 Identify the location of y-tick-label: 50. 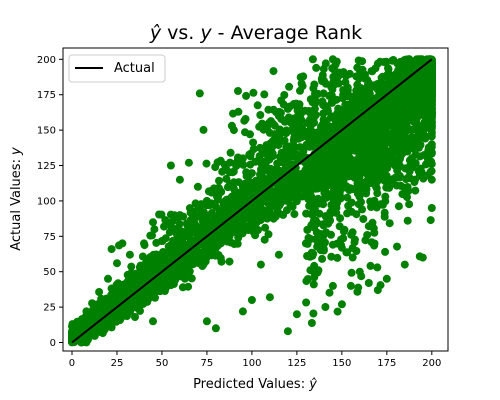
(49, 272).